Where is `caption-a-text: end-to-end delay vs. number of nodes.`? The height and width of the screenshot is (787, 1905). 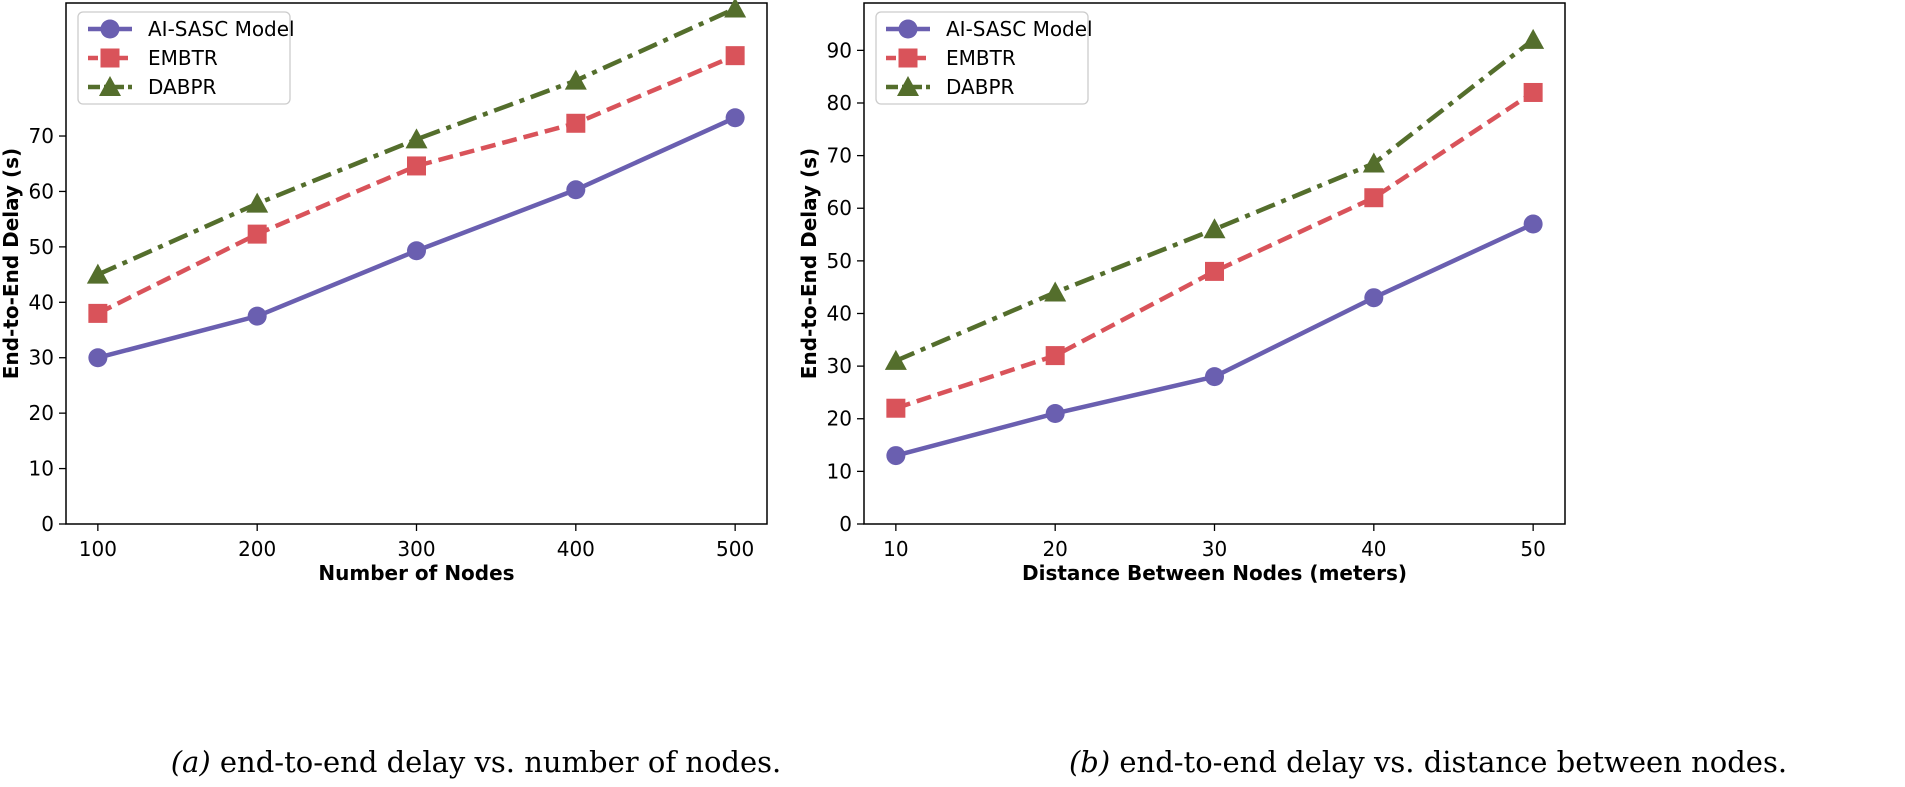
caption-a-text: end-to-end delay vs. number of nodes. is located at coordinates (496, 762).